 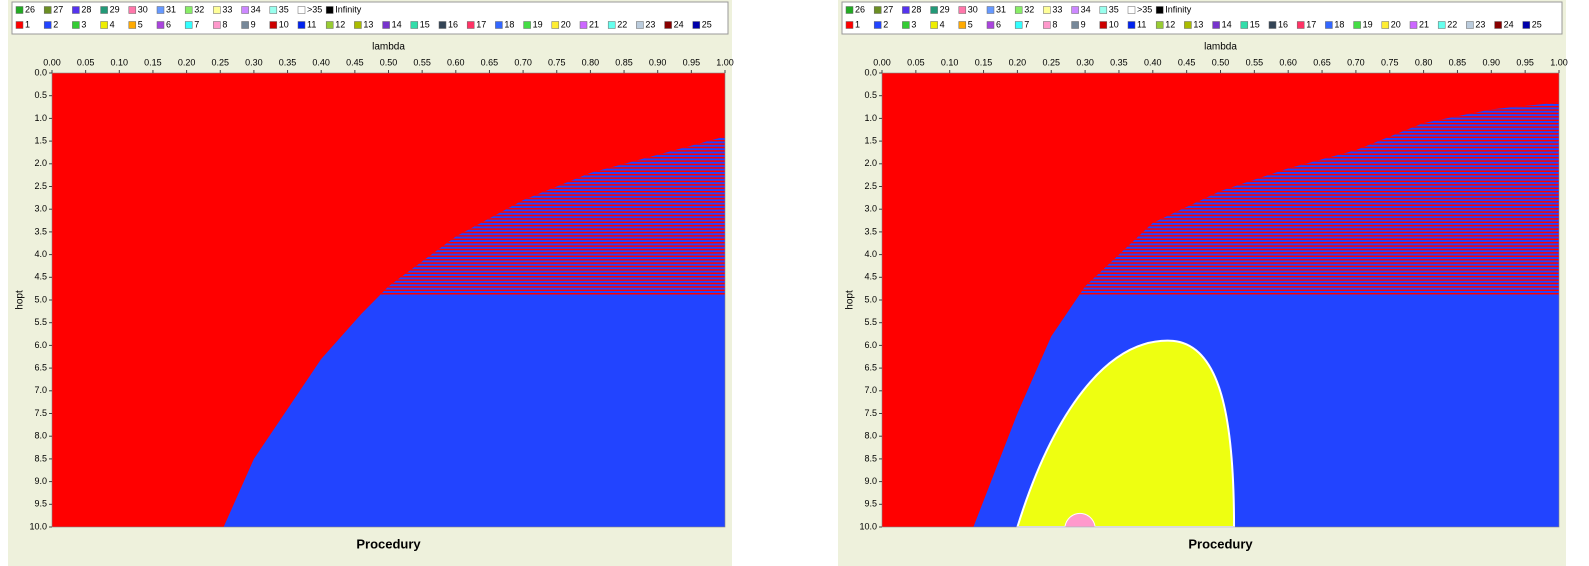 What do you see at coordinates (1085, 62) in the screenshot?
I see `x-tick-label: 0.30` at bounding box center [1085, 62].